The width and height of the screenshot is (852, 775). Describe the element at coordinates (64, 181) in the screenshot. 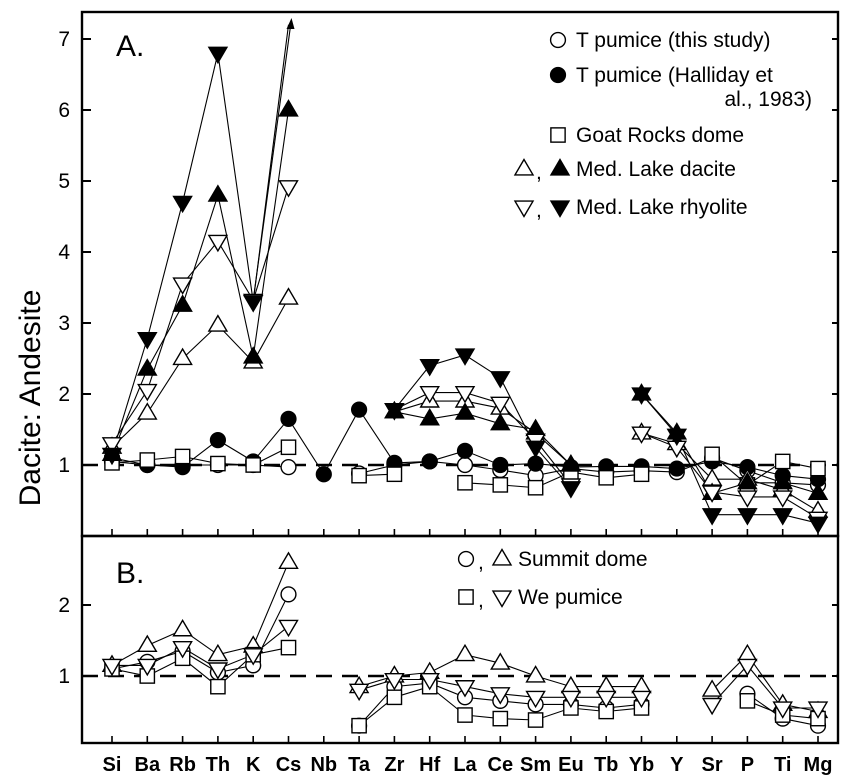

I see `panel-a-ytick-label: 5` at that location.